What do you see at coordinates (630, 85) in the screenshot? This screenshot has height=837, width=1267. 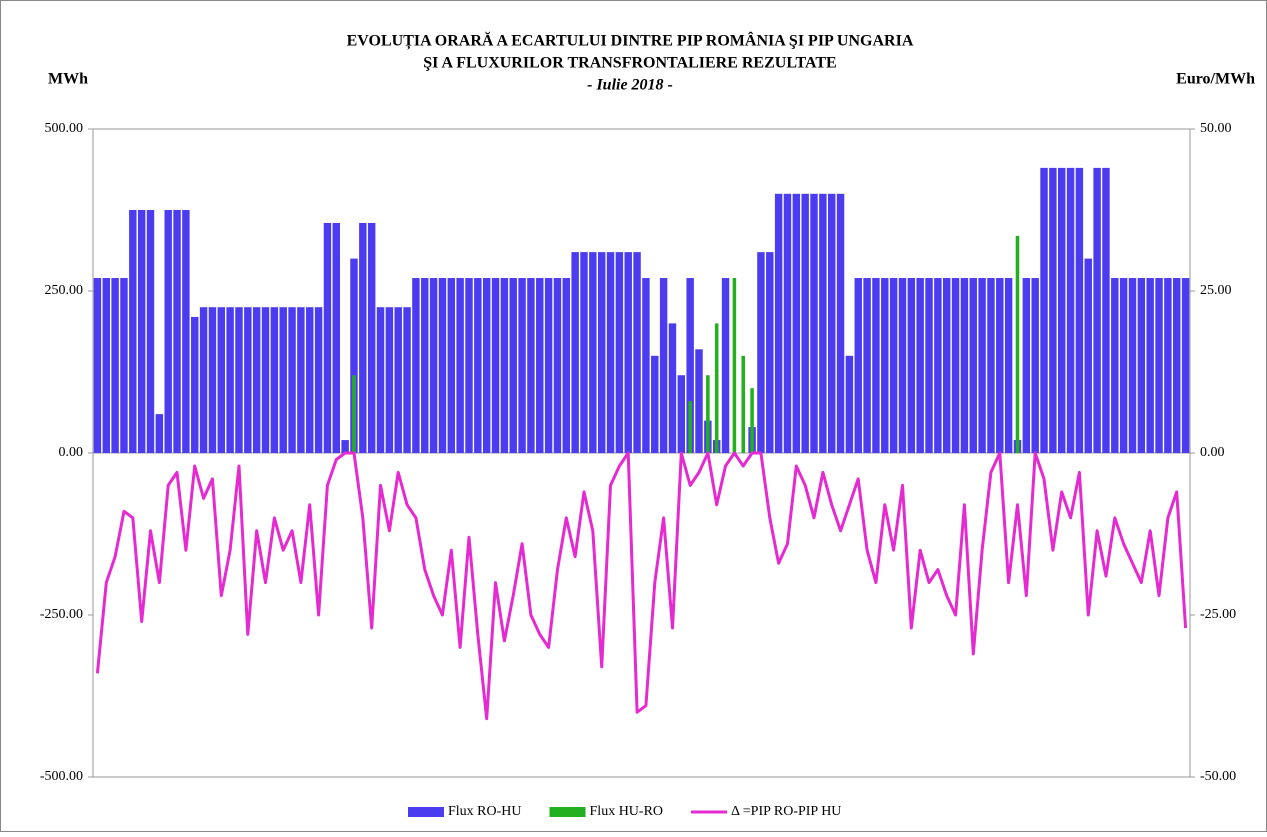 I see `subtitle: - Iulie 2018 -` at bounding box center [630, 85].